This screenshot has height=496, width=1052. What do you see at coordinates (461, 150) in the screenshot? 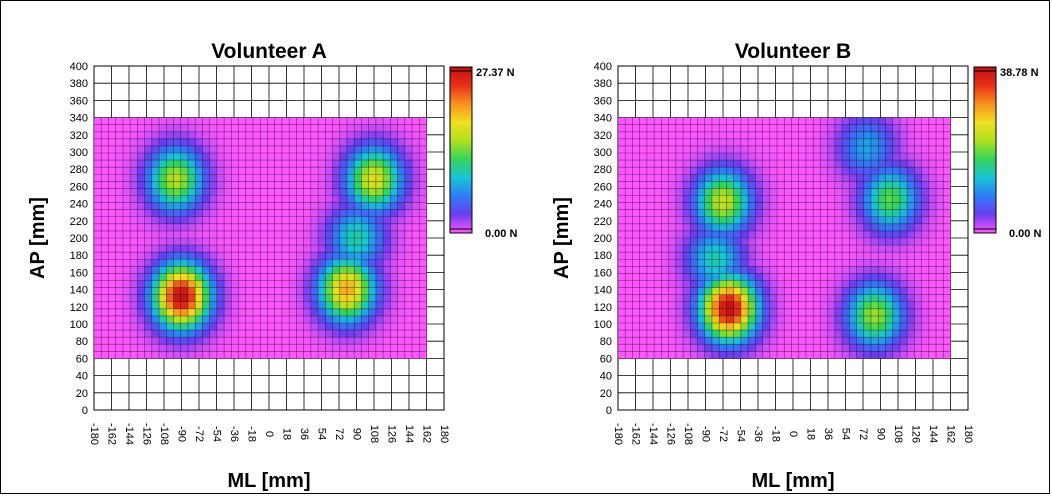
I see `colorbar-scale` at bounding box center [461, 150].